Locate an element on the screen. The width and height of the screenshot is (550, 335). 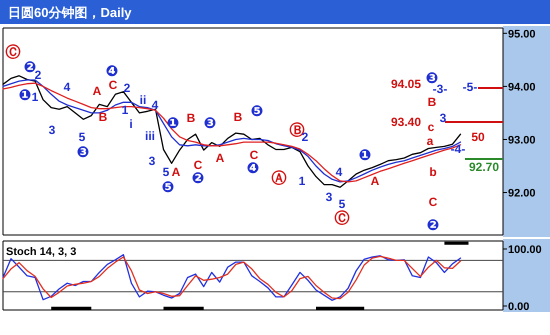
text: 50 is located at coordinates (478, 137).